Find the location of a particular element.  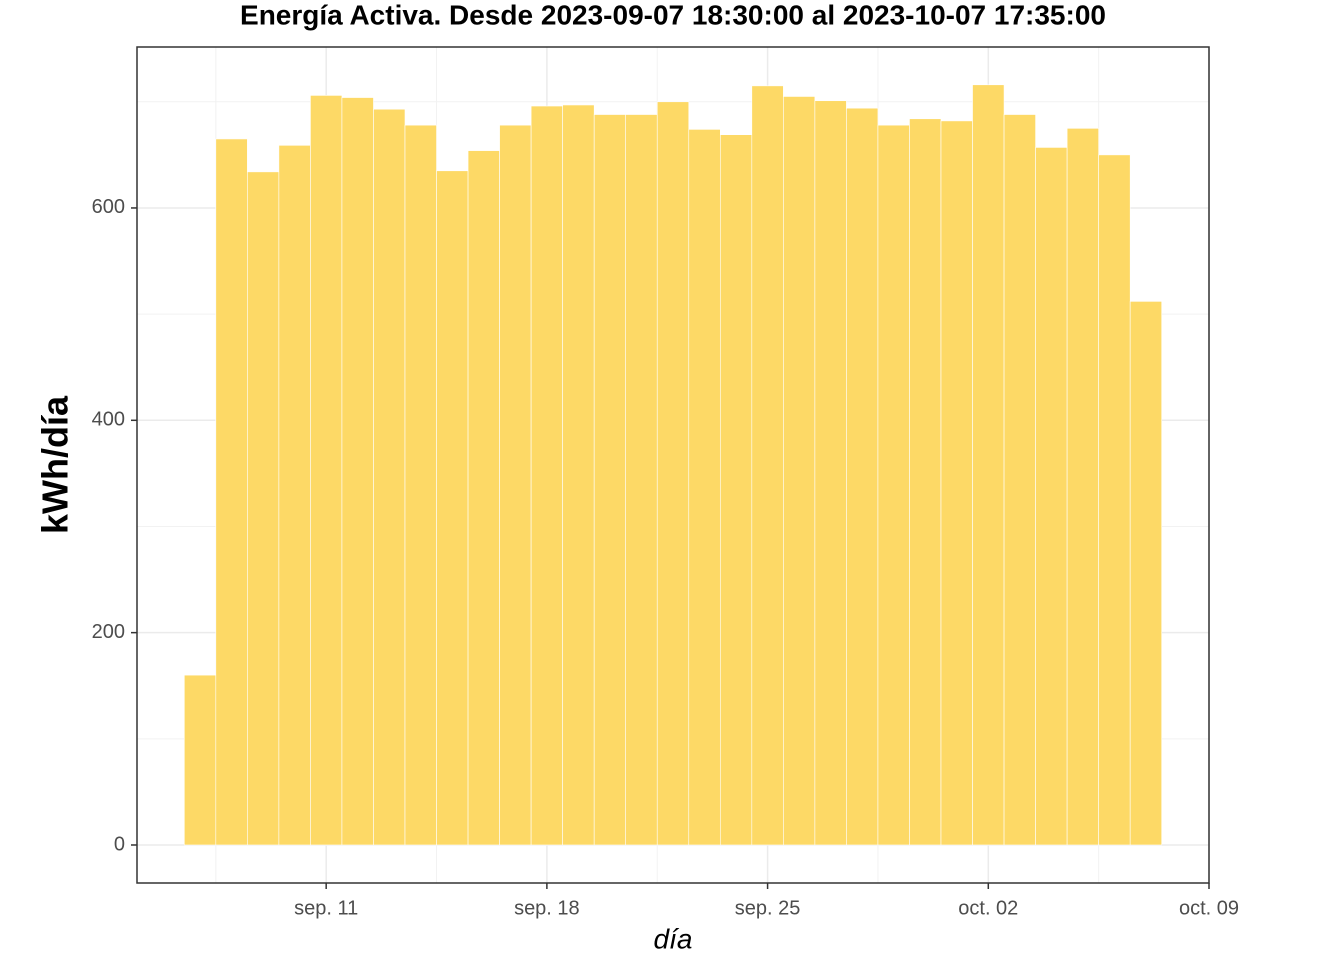

x-axis-label: día is located at coordinates (673, 938).